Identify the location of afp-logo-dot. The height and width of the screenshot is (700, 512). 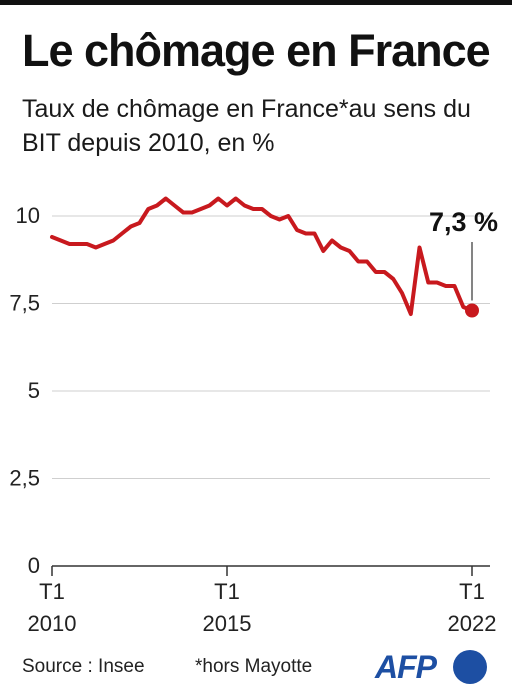
(470, 667).